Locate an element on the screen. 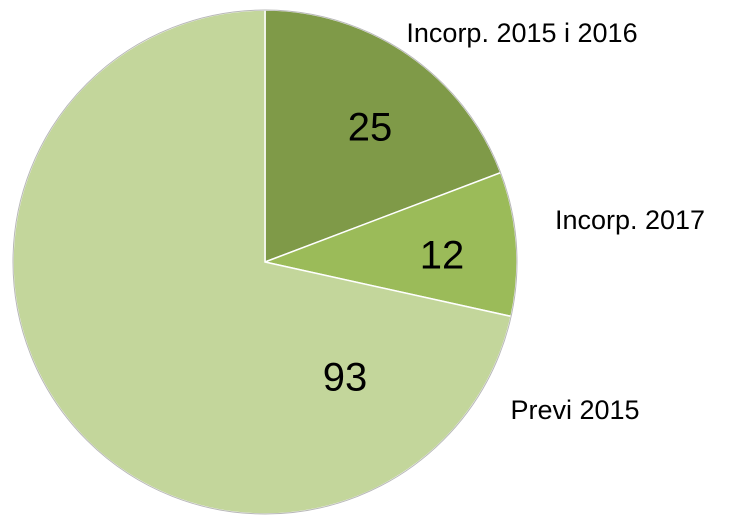 The width and height of the screenshot is (732, 516). value-label: 12 is located at coordinates (442, 256).